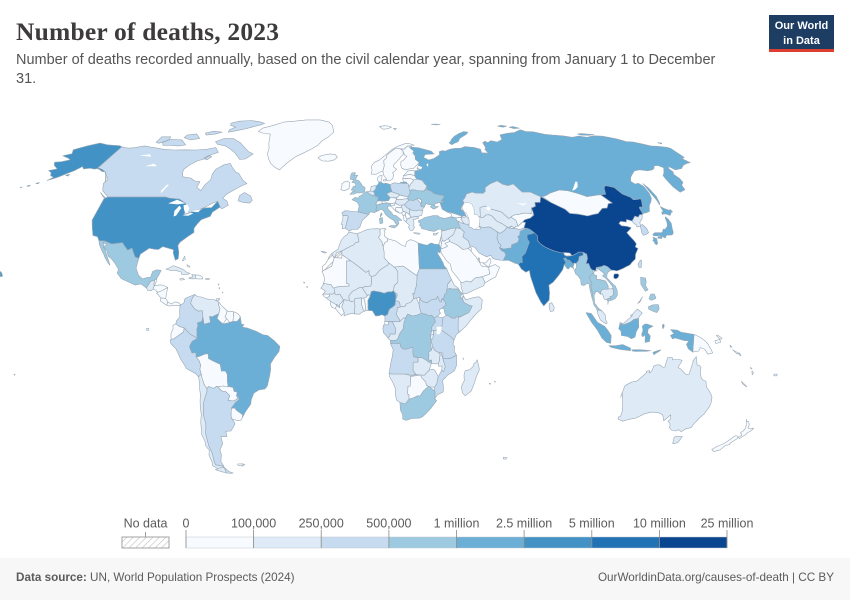  What do you see at coordinates (146, 524) in the screenshot?
I see `svg-text: No data` at bounding box center [146, 524].